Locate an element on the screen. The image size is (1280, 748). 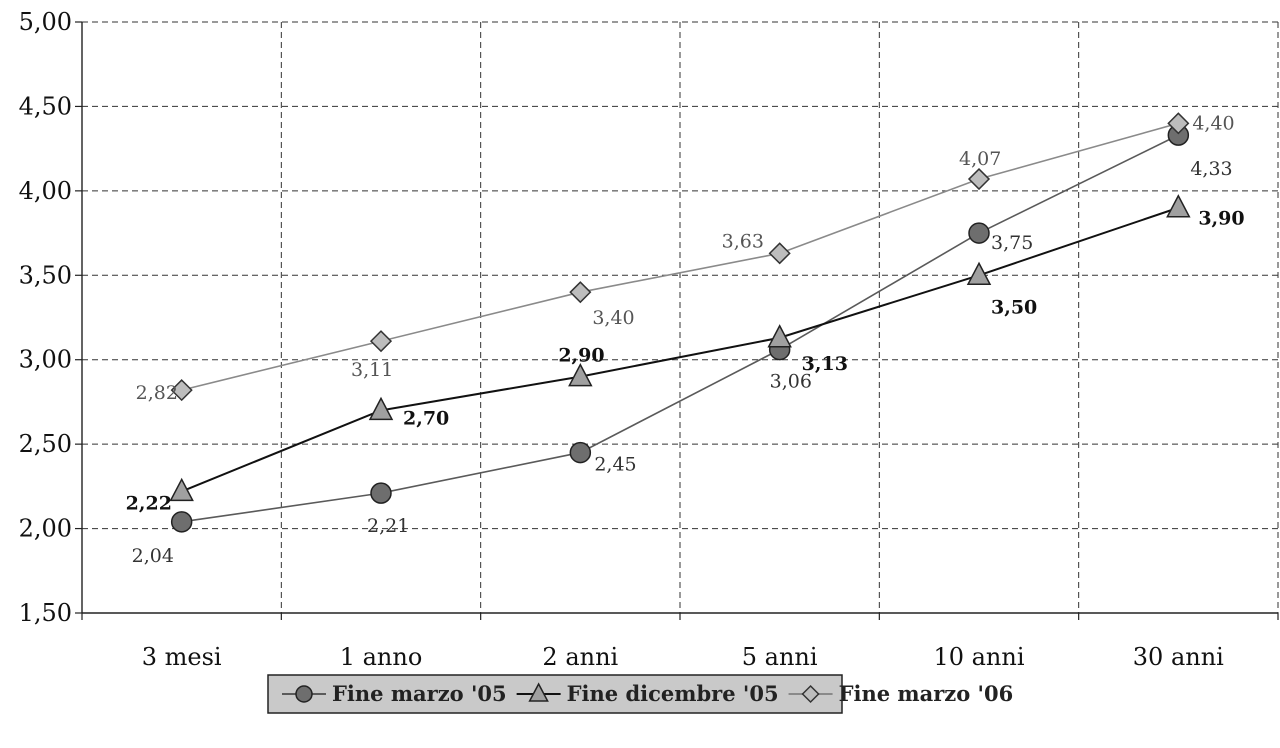
legend-marker-triangle is located at coordinates (538, 692).